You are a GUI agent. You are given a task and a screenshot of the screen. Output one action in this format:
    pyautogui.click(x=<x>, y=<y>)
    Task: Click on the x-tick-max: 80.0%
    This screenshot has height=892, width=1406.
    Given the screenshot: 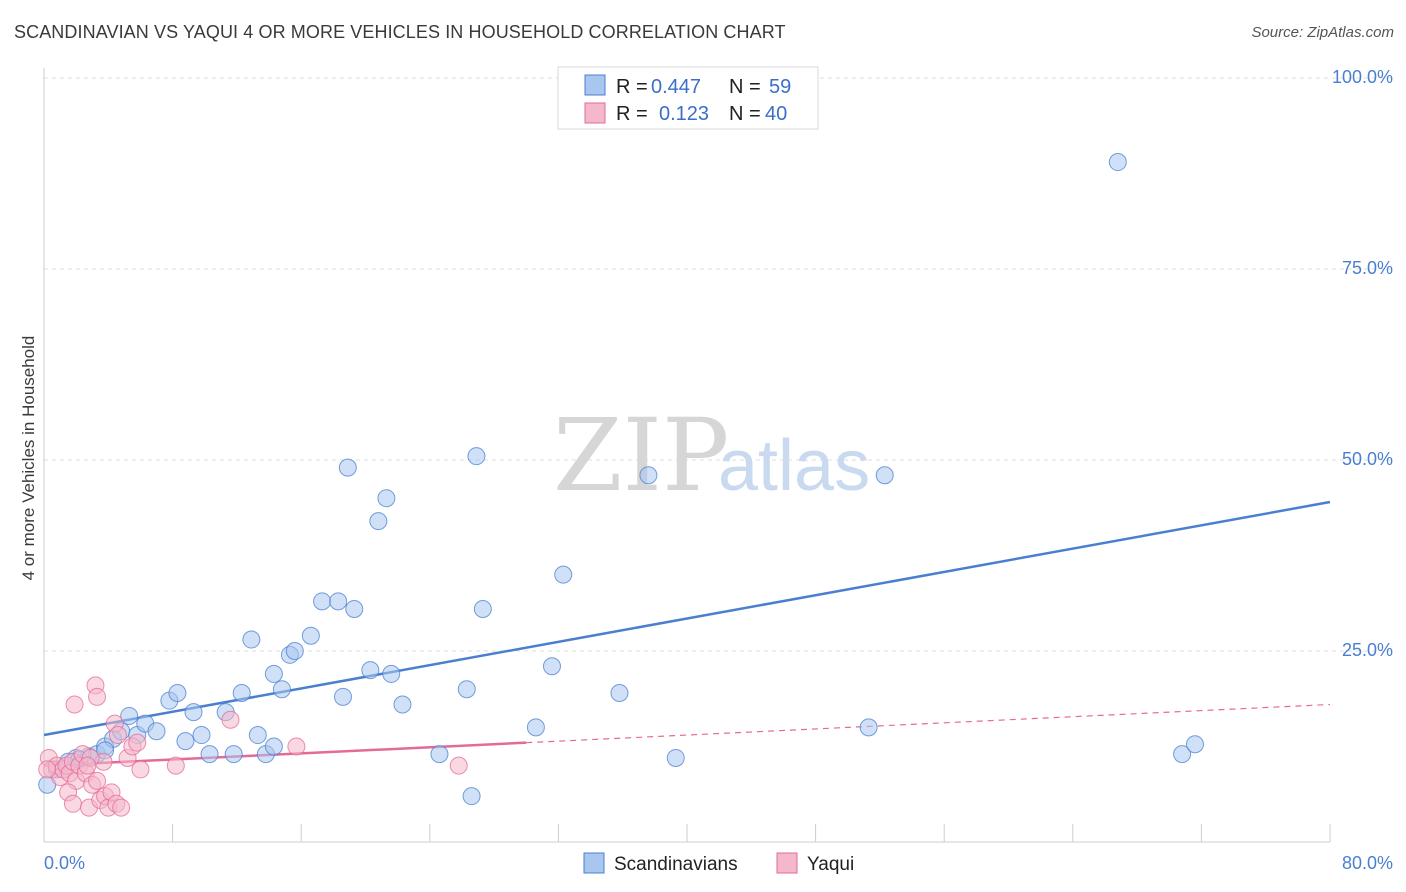 What is the action you would take?
    pyautogui.click(x=1367, y=863)
    